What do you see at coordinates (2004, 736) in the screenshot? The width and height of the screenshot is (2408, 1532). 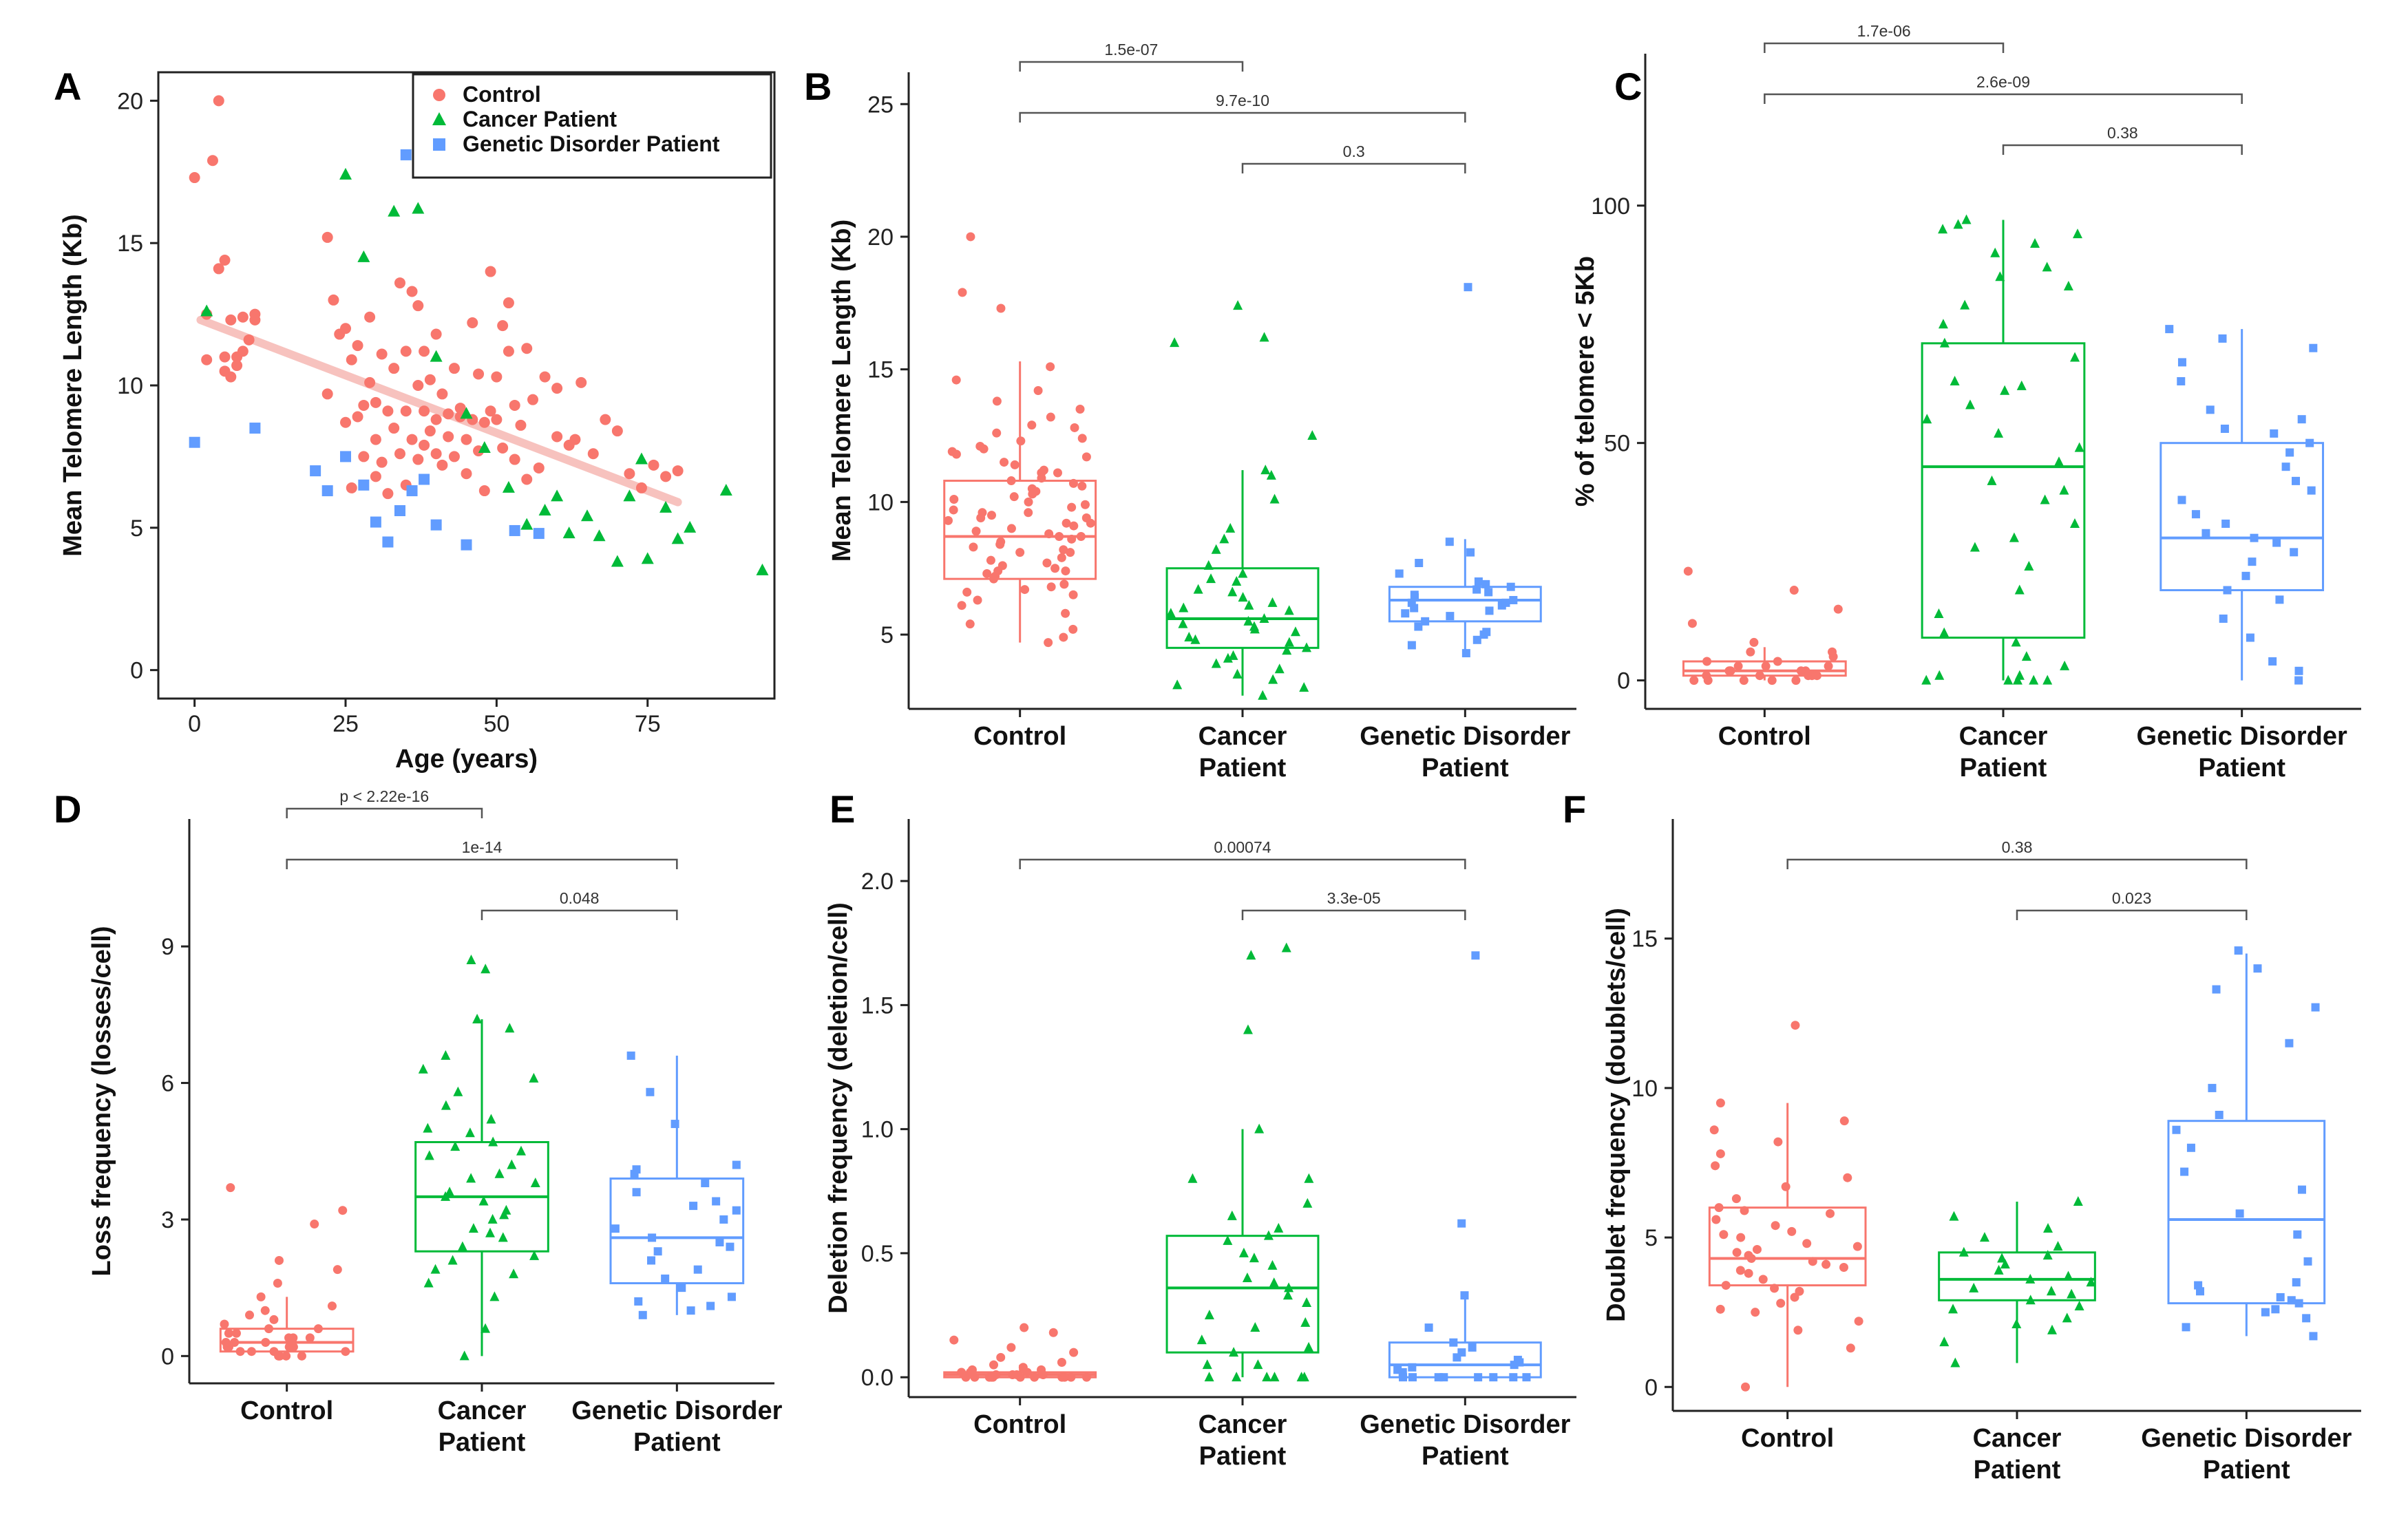 I see `category-label: Cancer` at bounding box center [2004, 736].